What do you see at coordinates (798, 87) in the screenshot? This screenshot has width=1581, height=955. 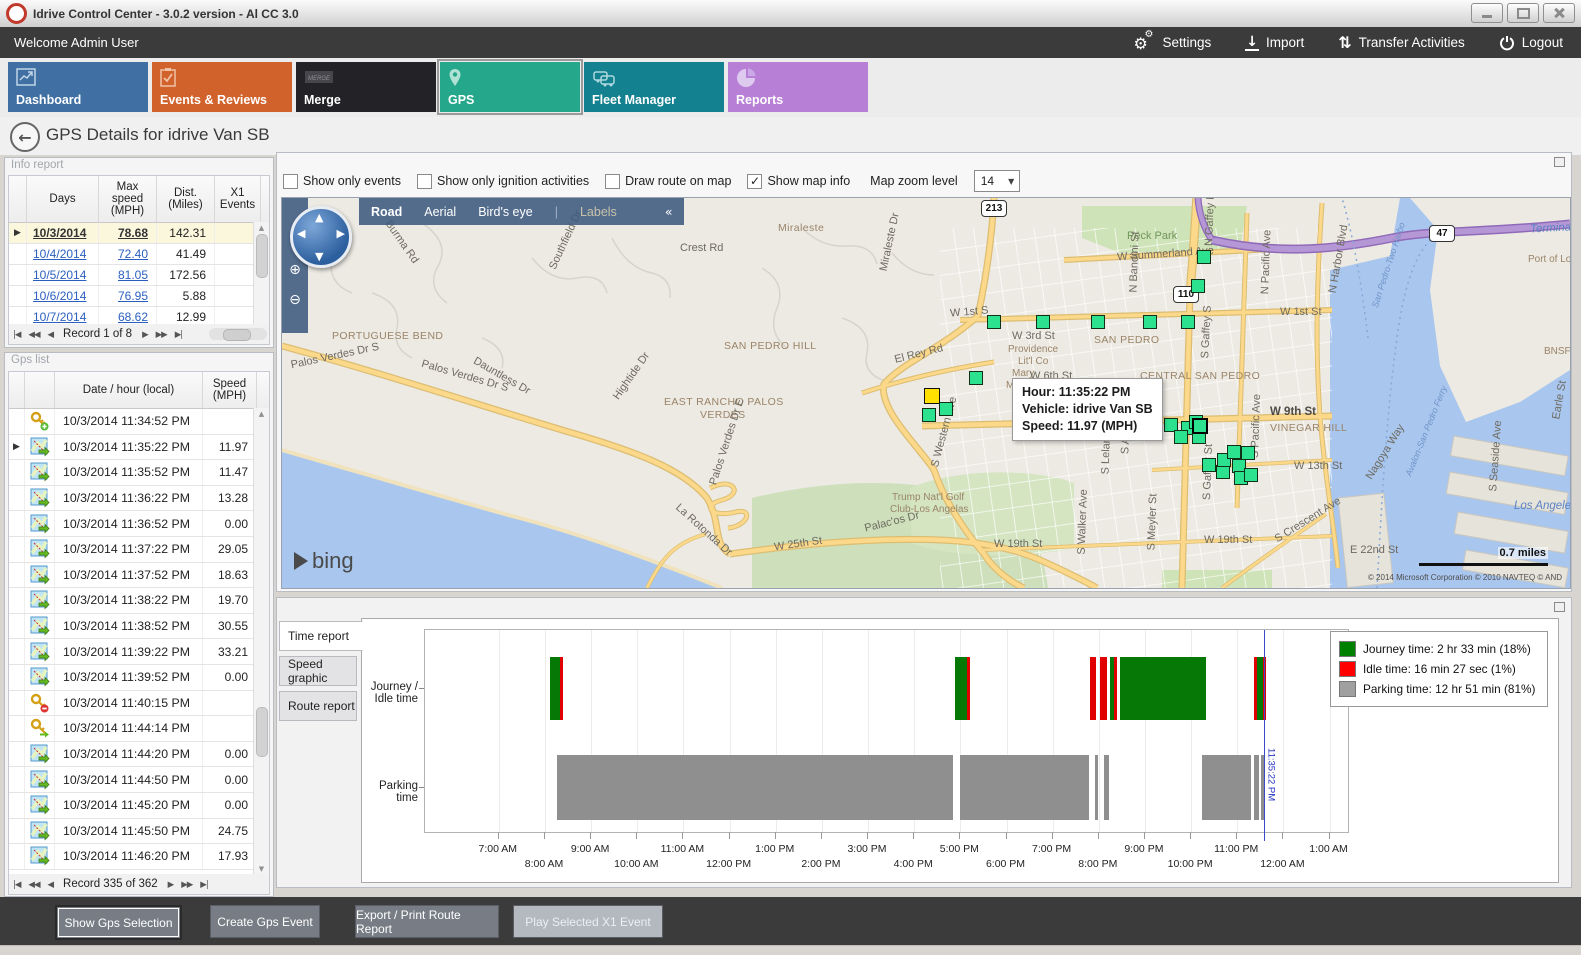 I see `nav-tile-reports: Reports` at bounding box center [798, 87].